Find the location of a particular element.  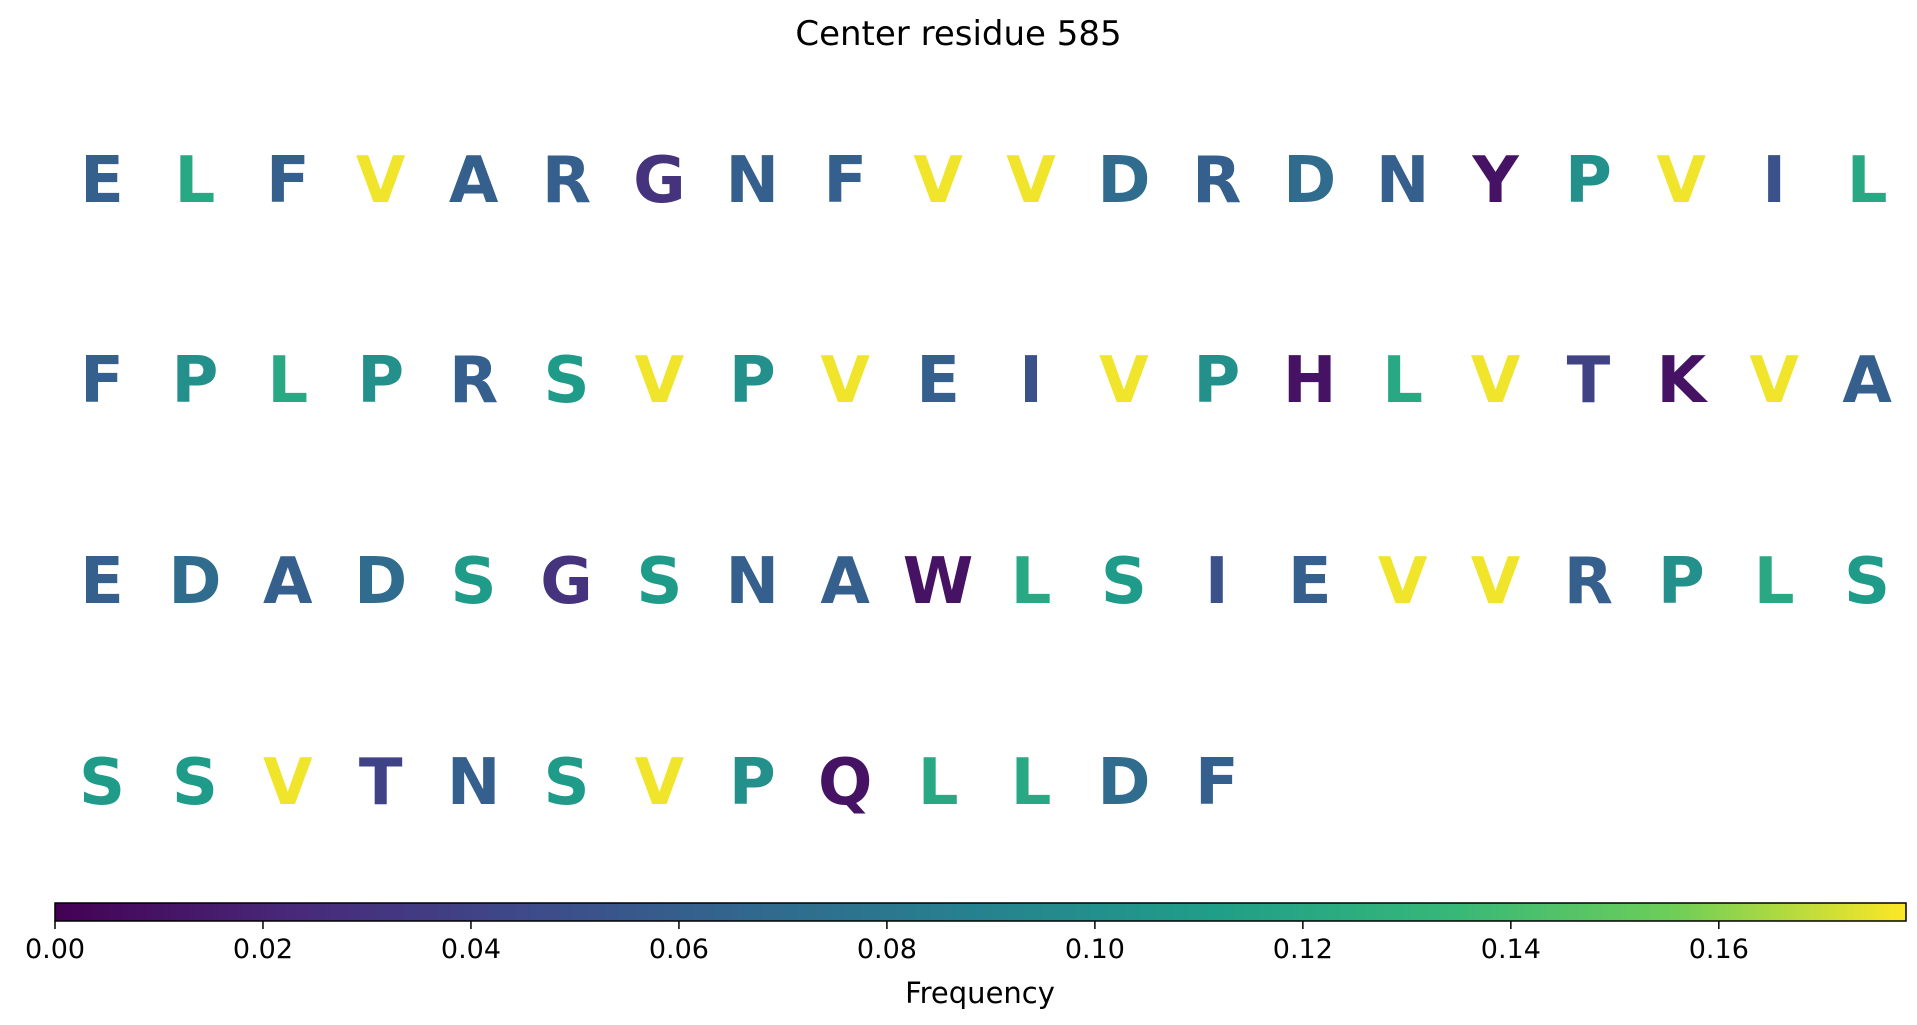

colorbar-tick-label: 0.16 is located at coordinates (1719, 949).